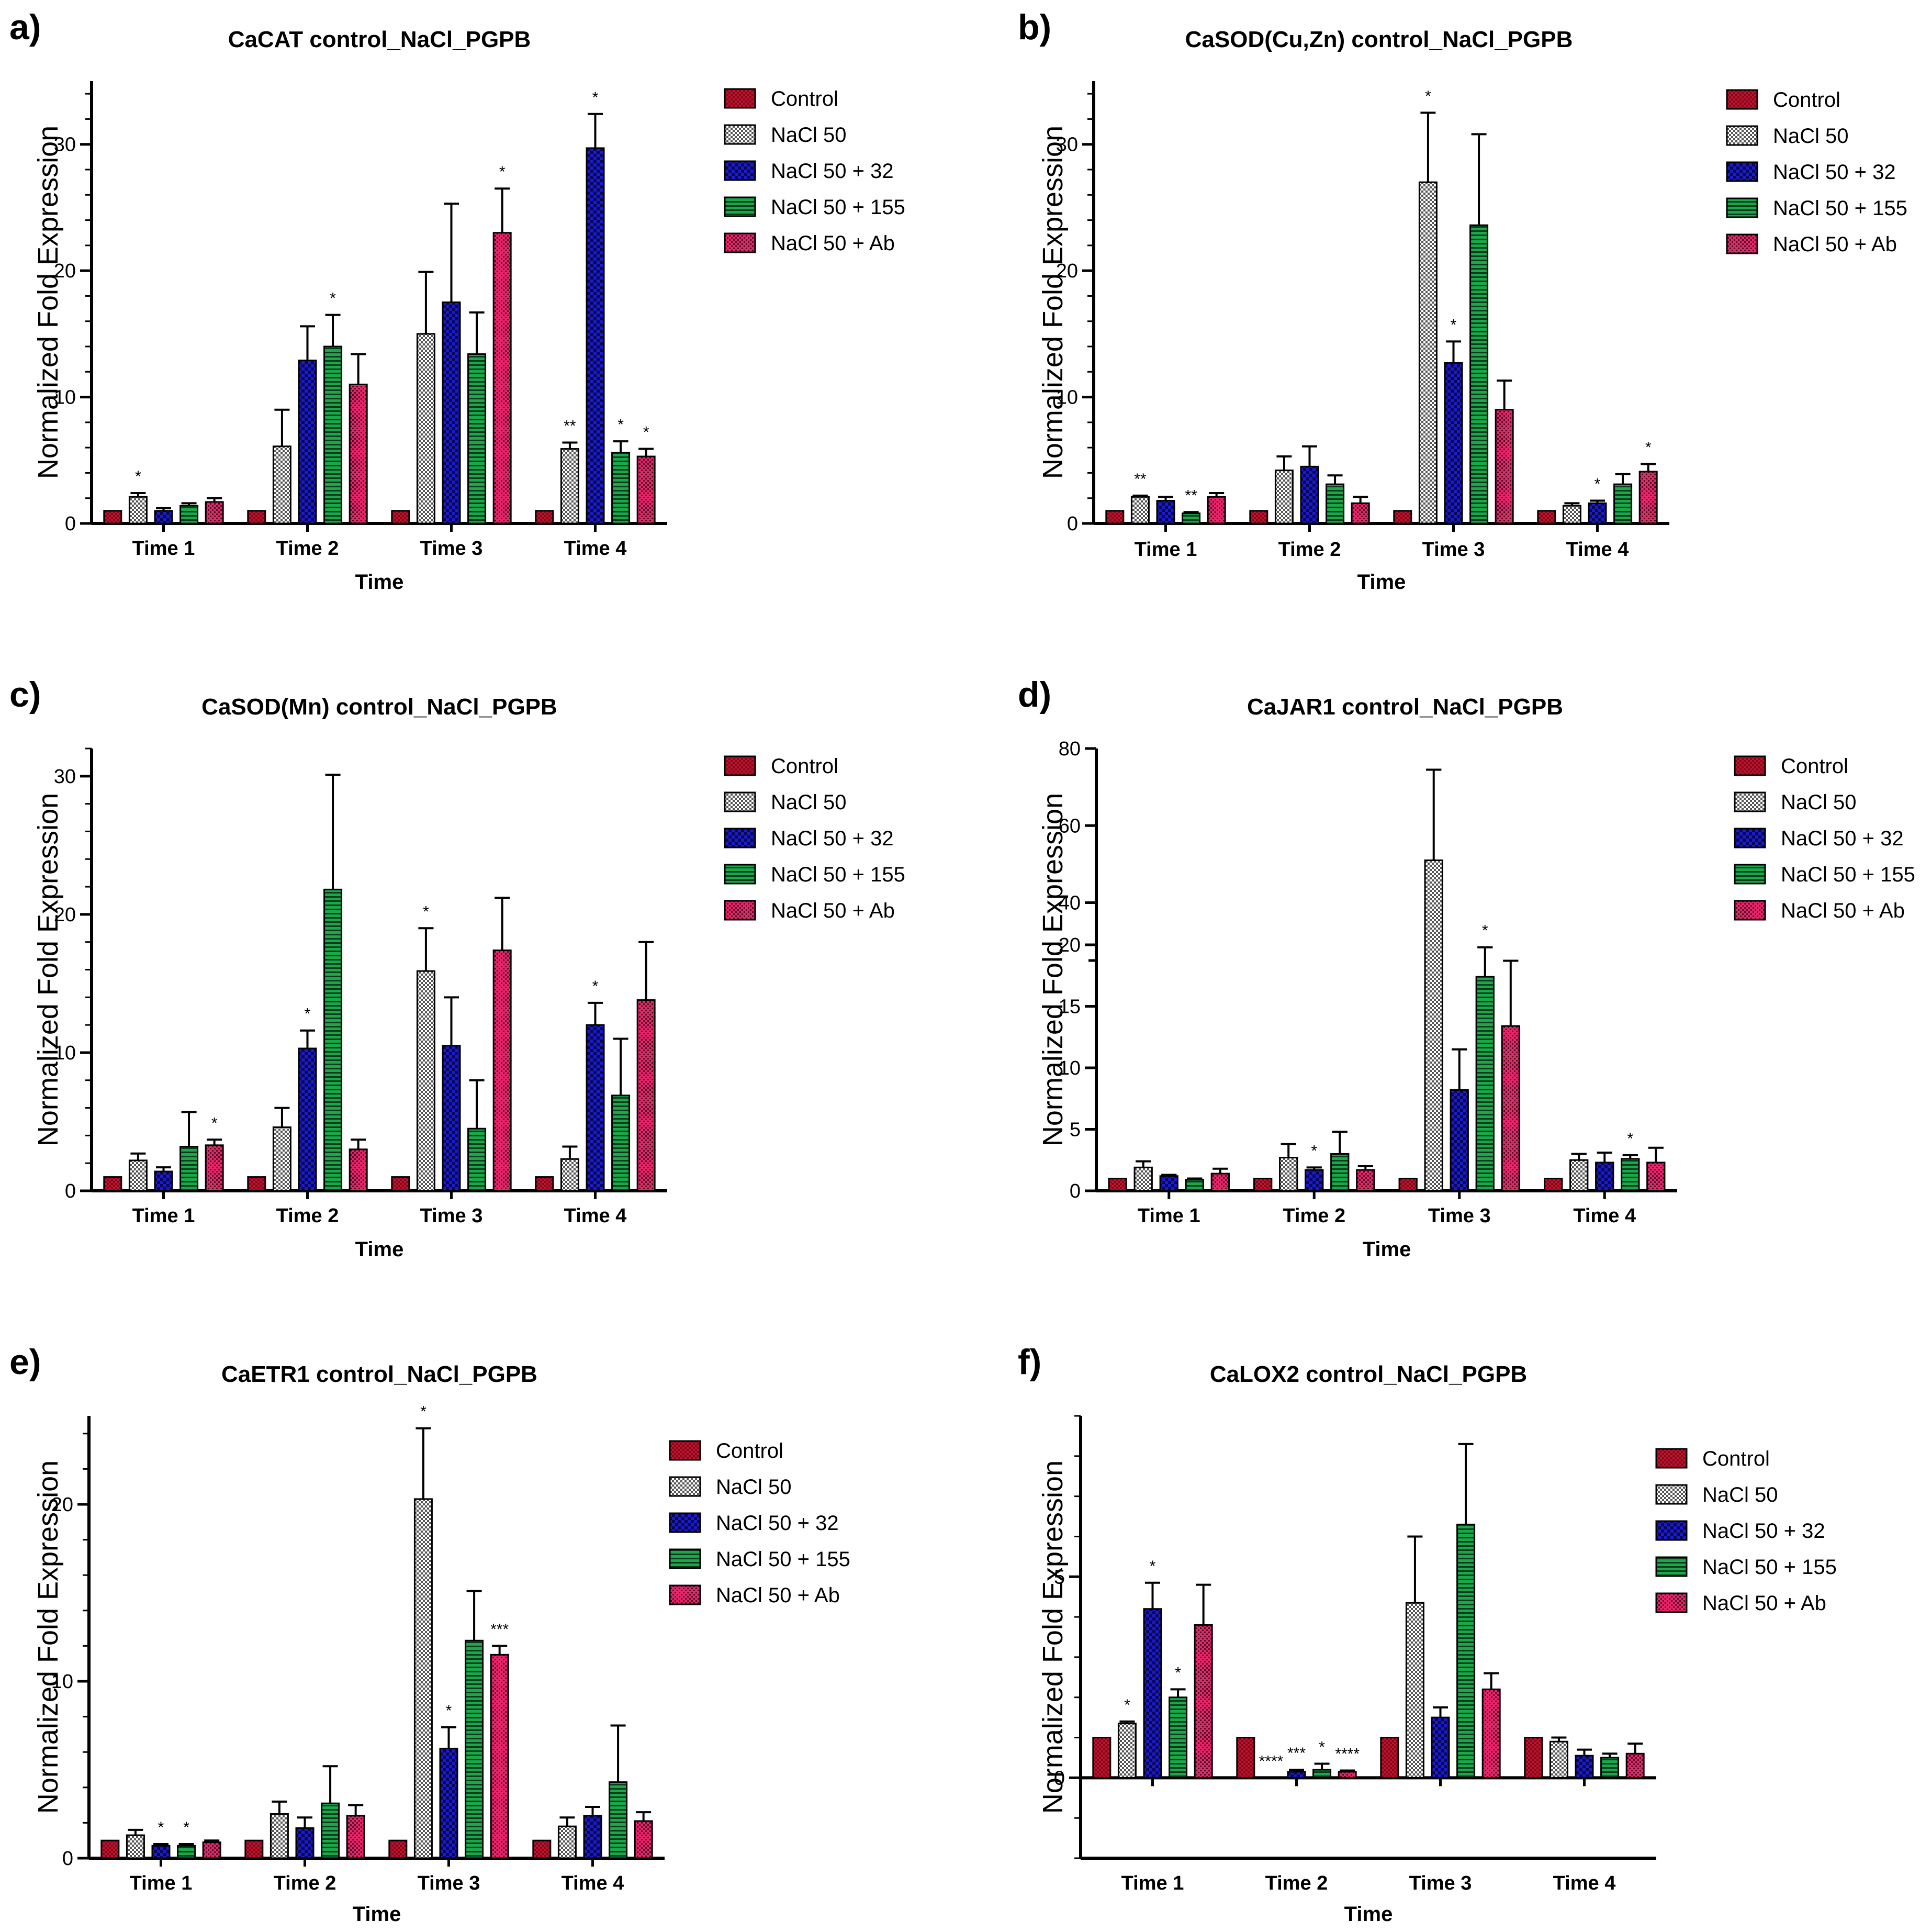  Describe the element at coordinates (25, 694) in the screenshot. I see `panel-letter: c)` at that location.